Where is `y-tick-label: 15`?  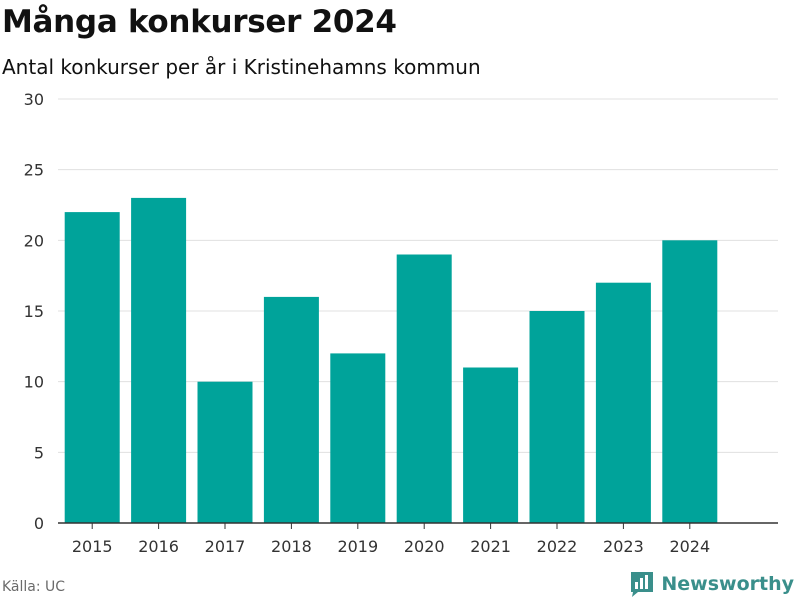 y-tick-label: 15 is located at coordinates (34, 311).